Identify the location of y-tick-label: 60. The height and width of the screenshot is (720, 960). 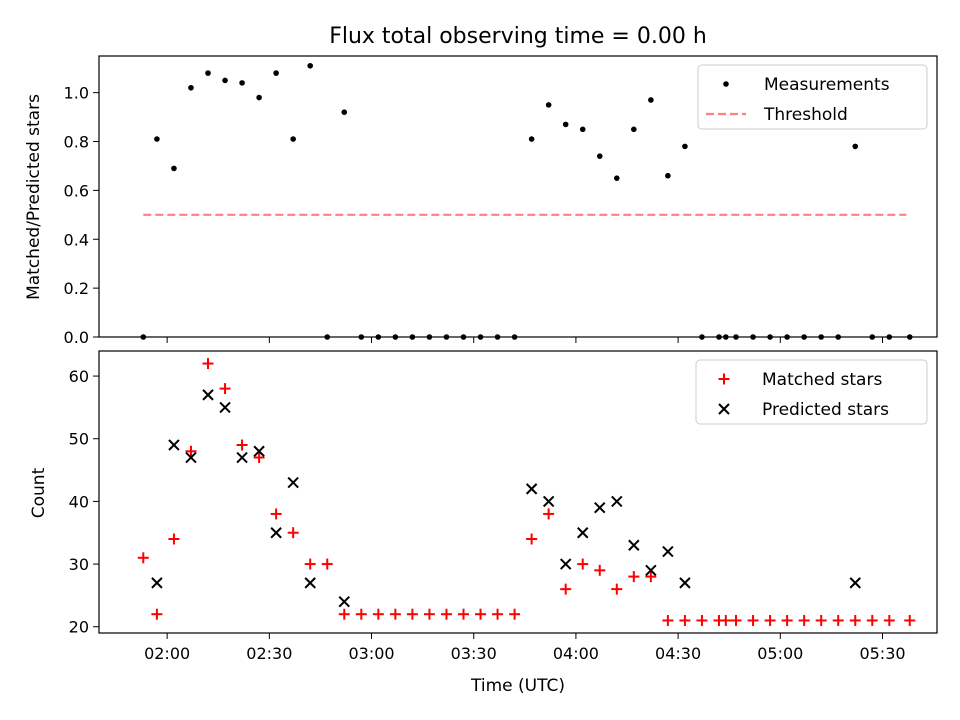
(79, 376).